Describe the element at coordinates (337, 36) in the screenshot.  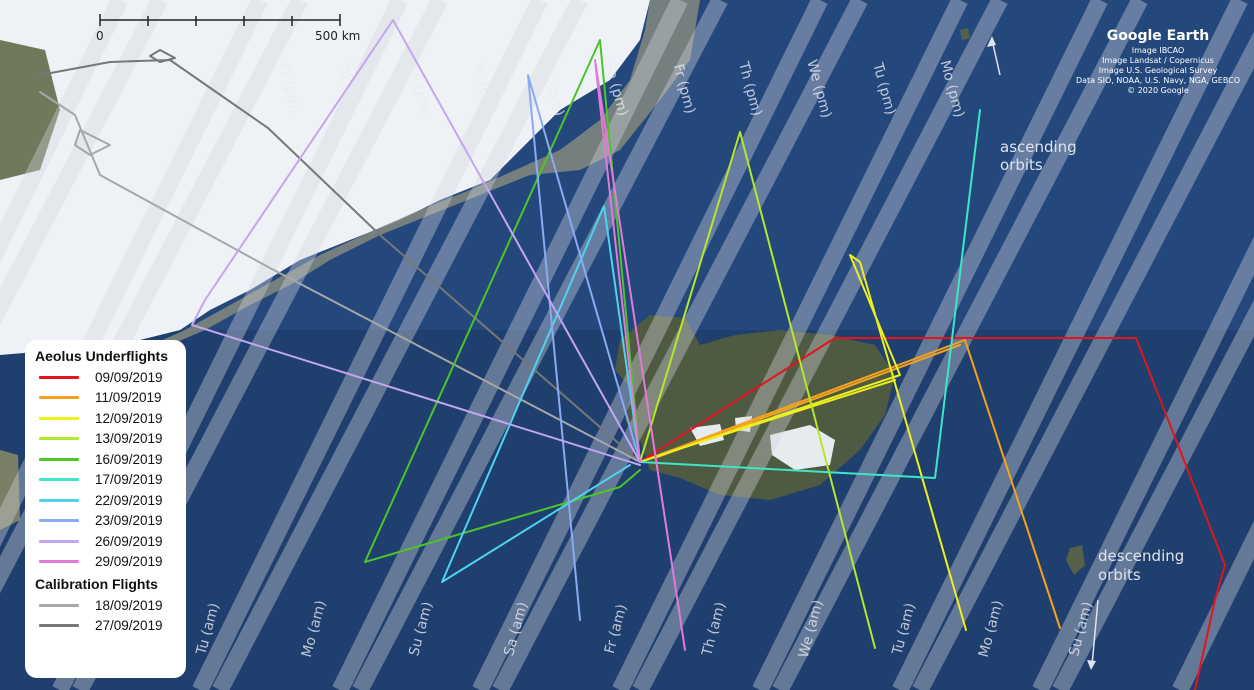
I see `scale-end-label: 500 km` at that location.